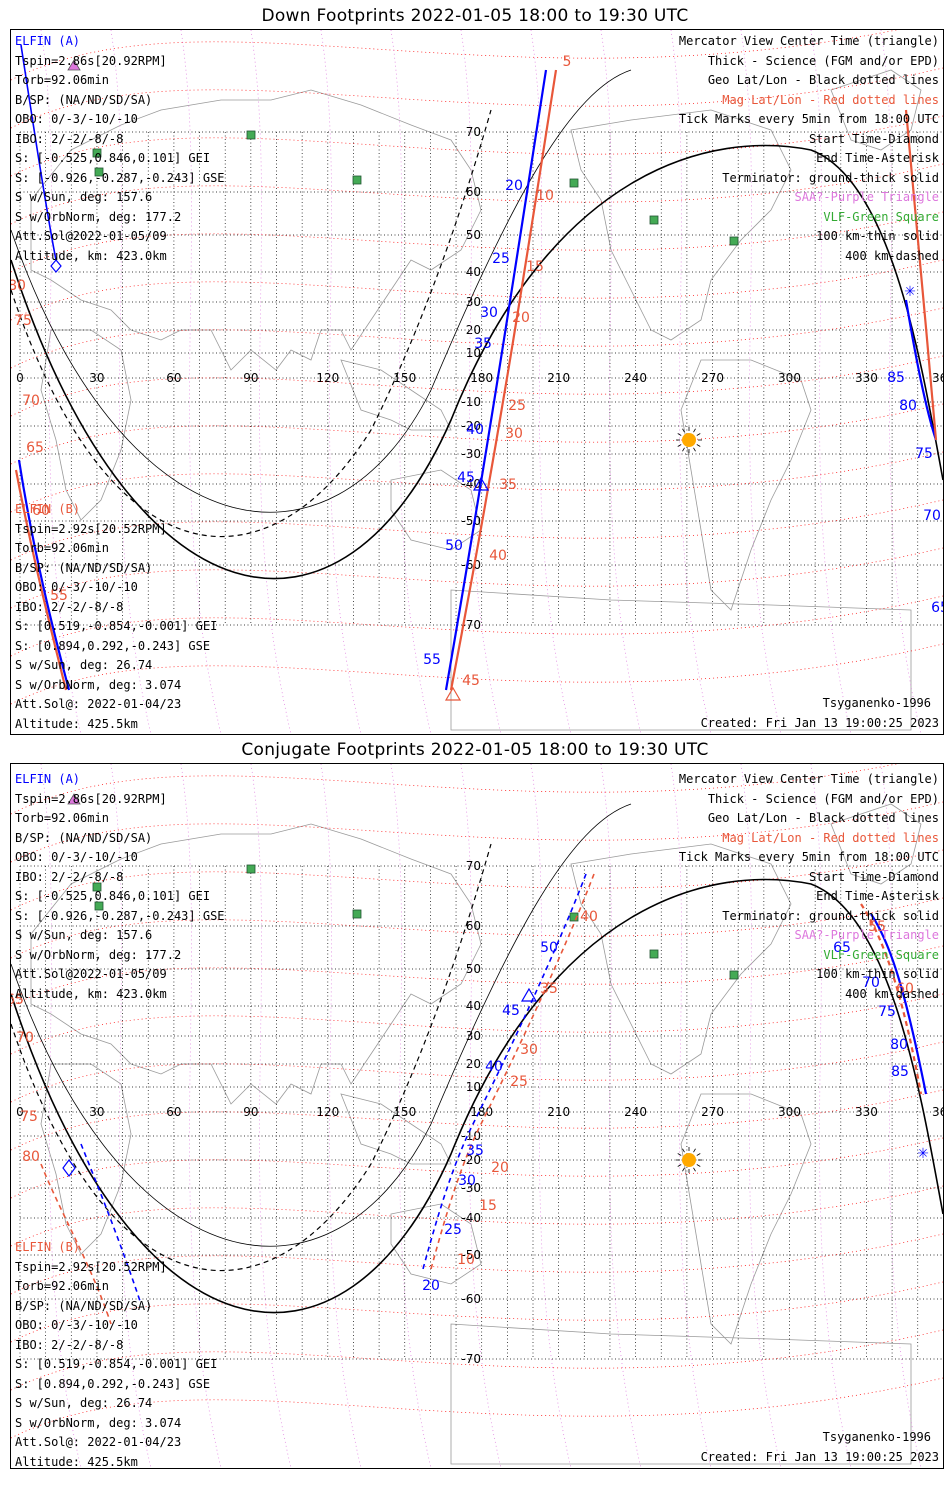 The width and height of the screenshot is (950, 1500). Describe the element at coordinates (404, 1112) in the screenshot. I see `longitude-tick-label: 150` at that location.